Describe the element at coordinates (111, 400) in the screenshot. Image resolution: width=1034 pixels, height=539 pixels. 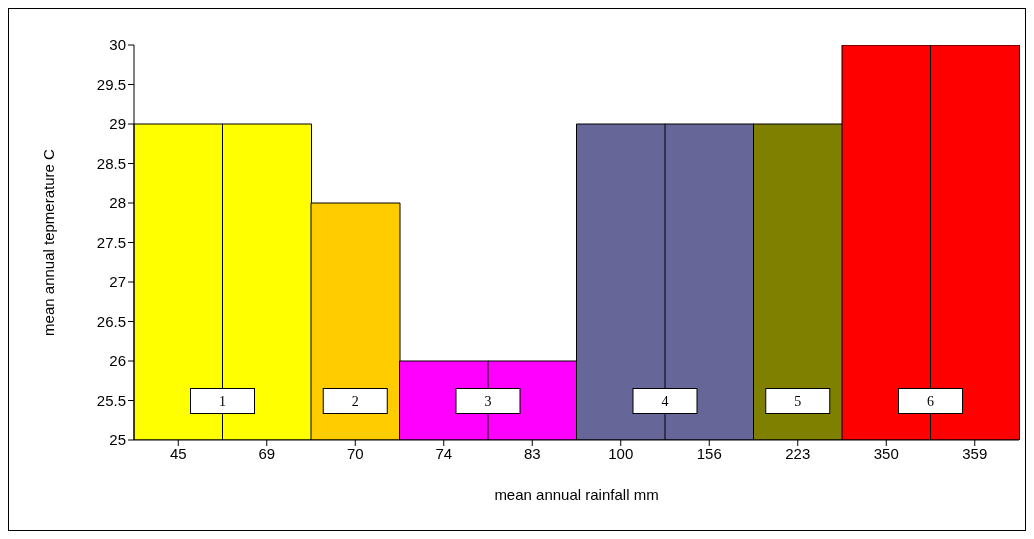
I see `y-tick-label: 25.5` at that location.